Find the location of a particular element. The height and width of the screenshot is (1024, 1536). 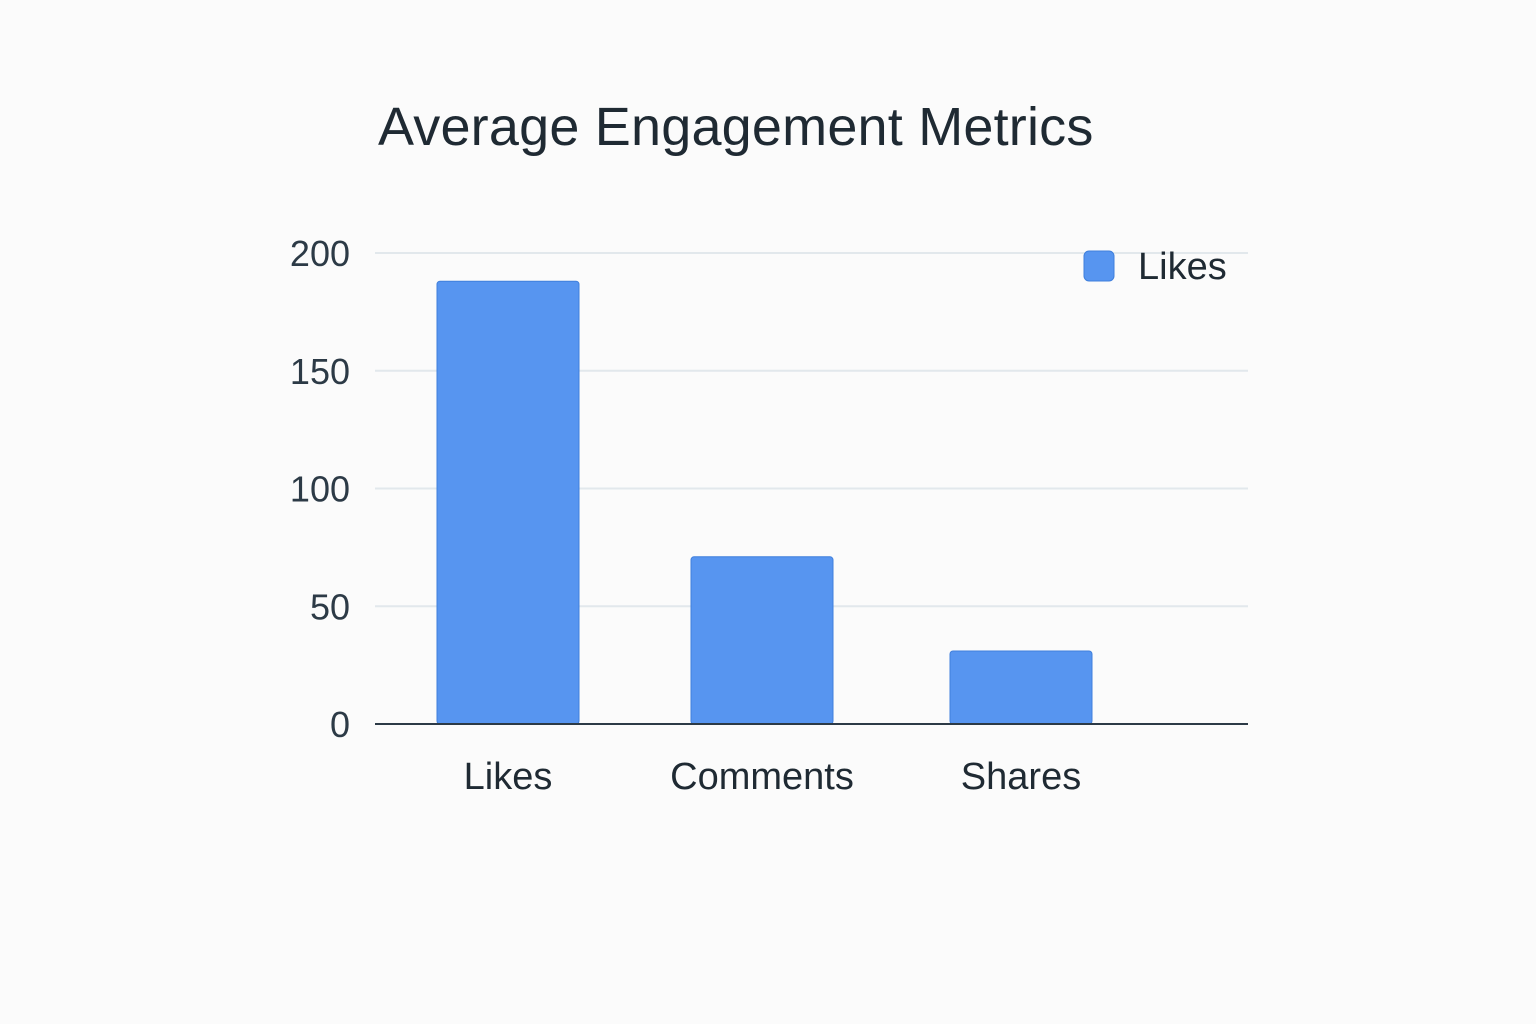

y-axis-ticks: 0 50 100 150 200 is located at coordinates (320, 489).